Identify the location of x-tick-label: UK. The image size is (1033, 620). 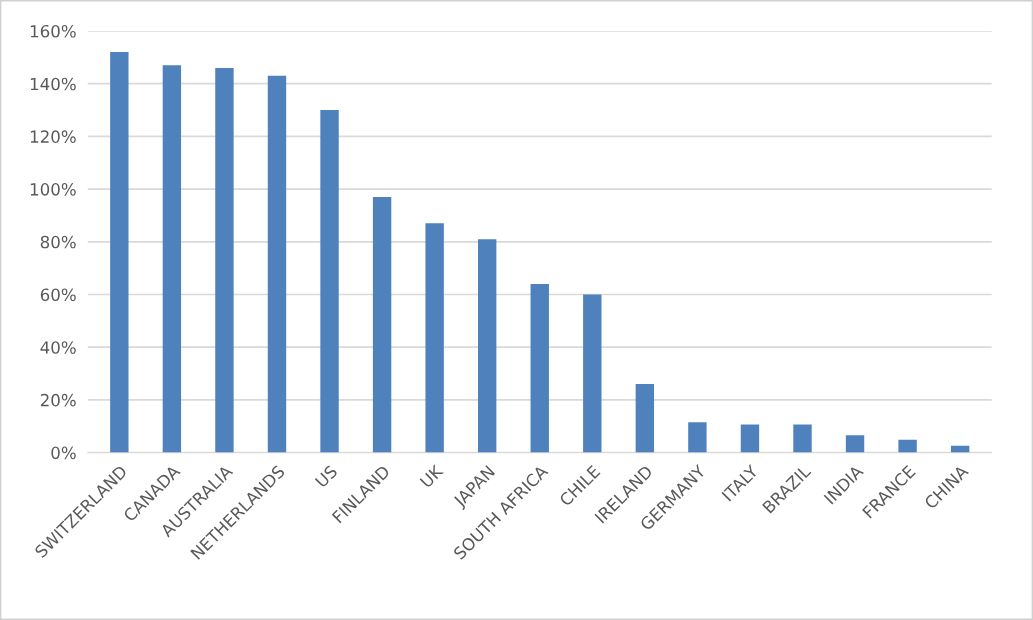
(432, 476).